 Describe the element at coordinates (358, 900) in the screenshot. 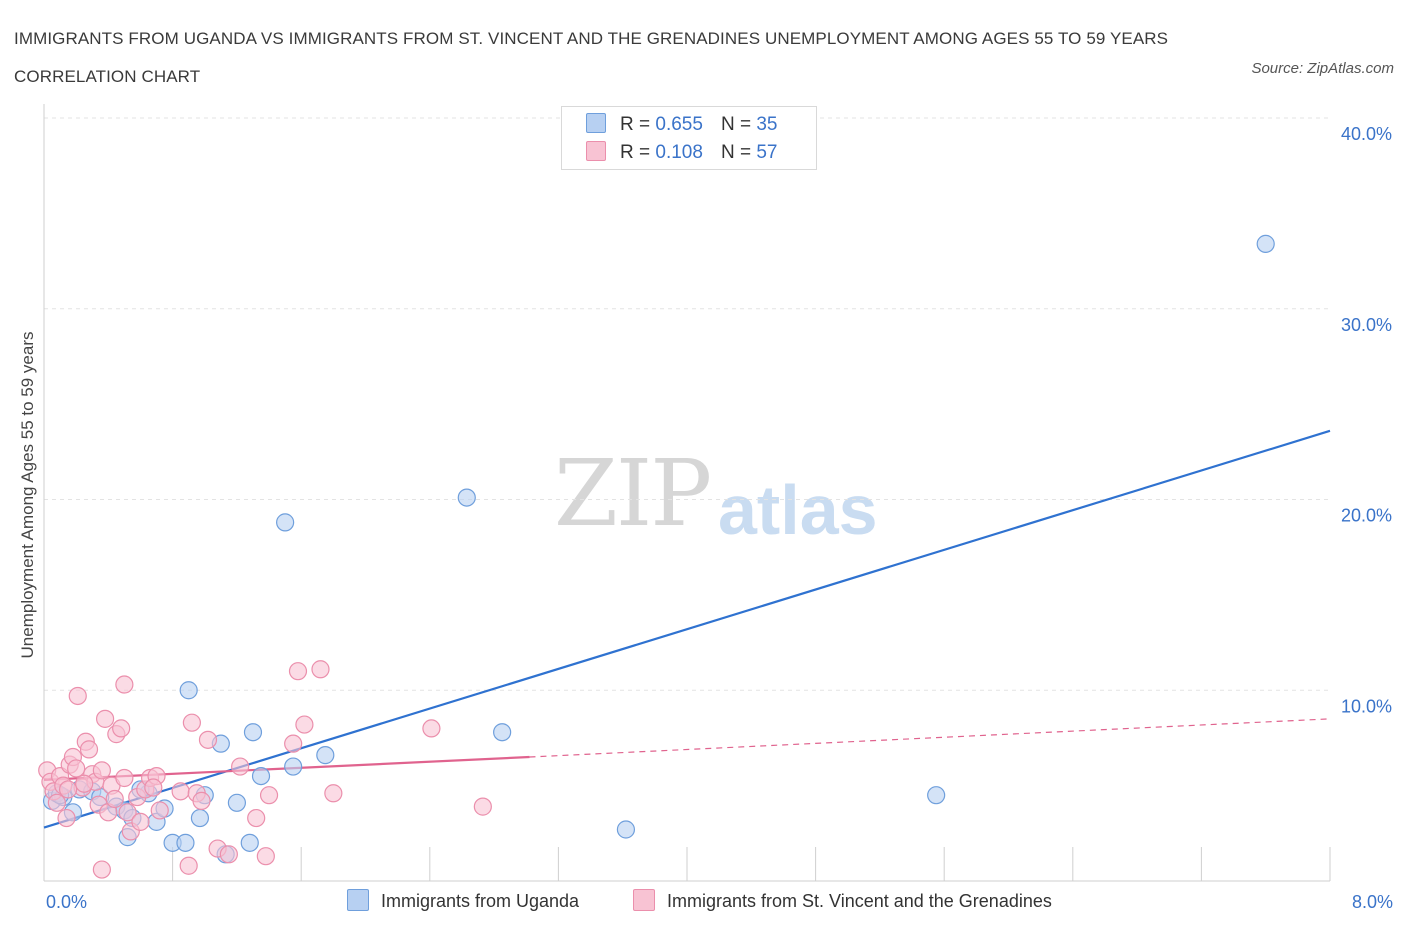

I see `bottom-legend-swatch-uganda` at that location.